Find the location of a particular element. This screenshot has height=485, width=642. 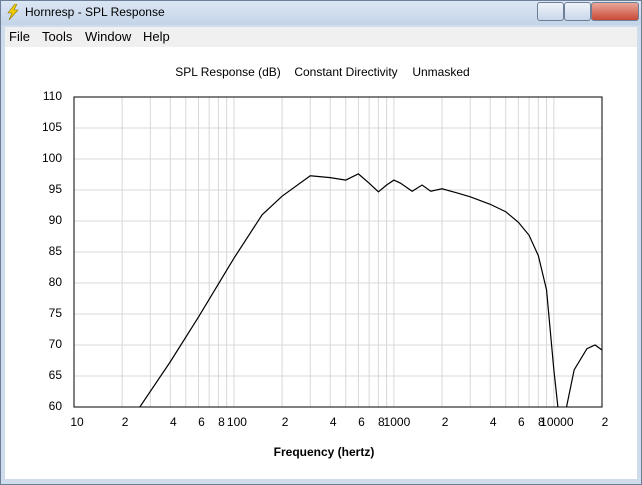

y-tick-label: 95 is located at coordinates (56, 189).